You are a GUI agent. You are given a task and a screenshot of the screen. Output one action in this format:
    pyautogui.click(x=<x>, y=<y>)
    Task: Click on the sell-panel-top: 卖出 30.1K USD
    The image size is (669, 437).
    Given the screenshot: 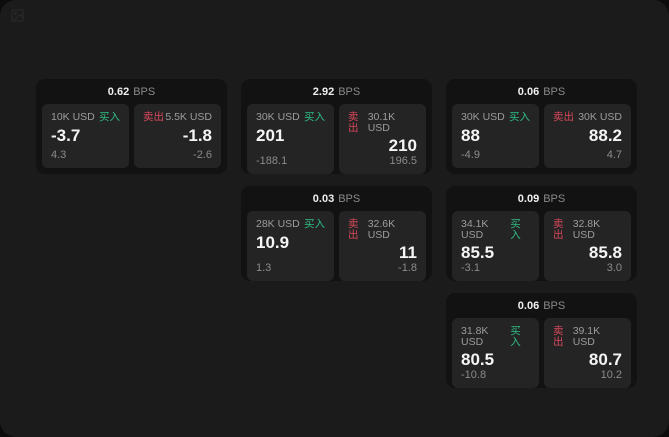 What is the action you would take?
    pyautogui.click(x=382, y=122)
    